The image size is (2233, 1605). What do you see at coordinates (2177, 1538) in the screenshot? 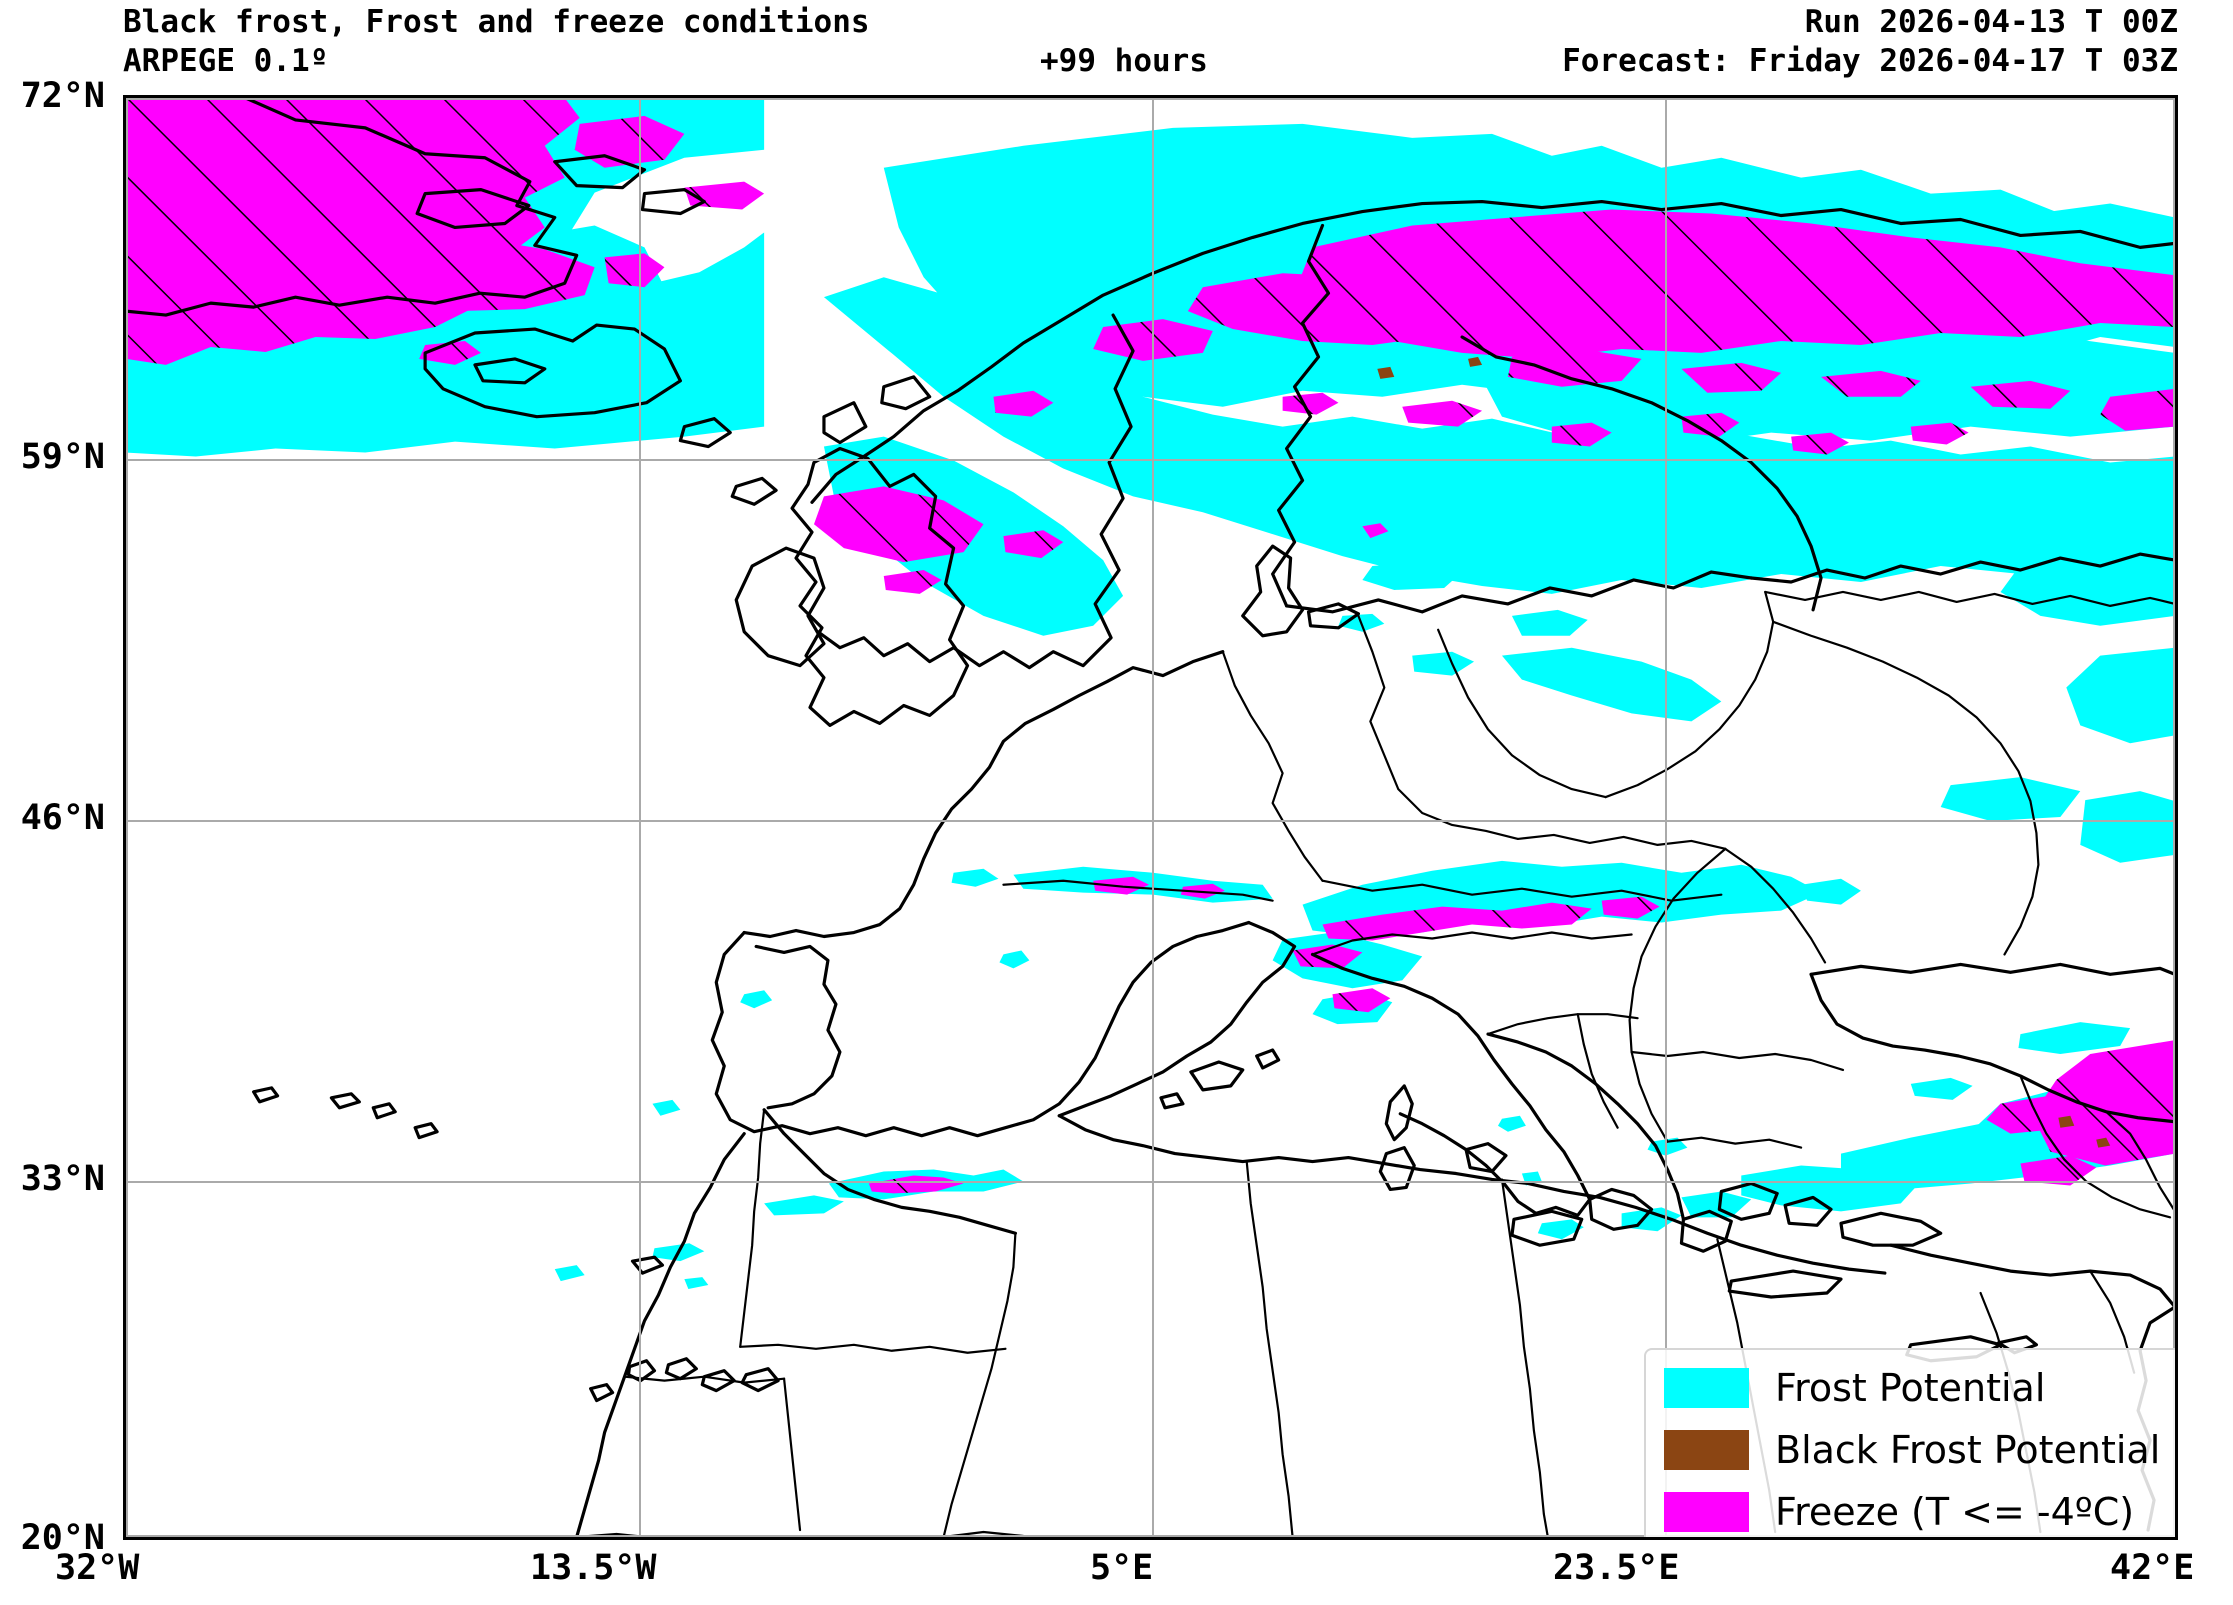
I see `xtick-42e` at bounding box center [2177, 1538].